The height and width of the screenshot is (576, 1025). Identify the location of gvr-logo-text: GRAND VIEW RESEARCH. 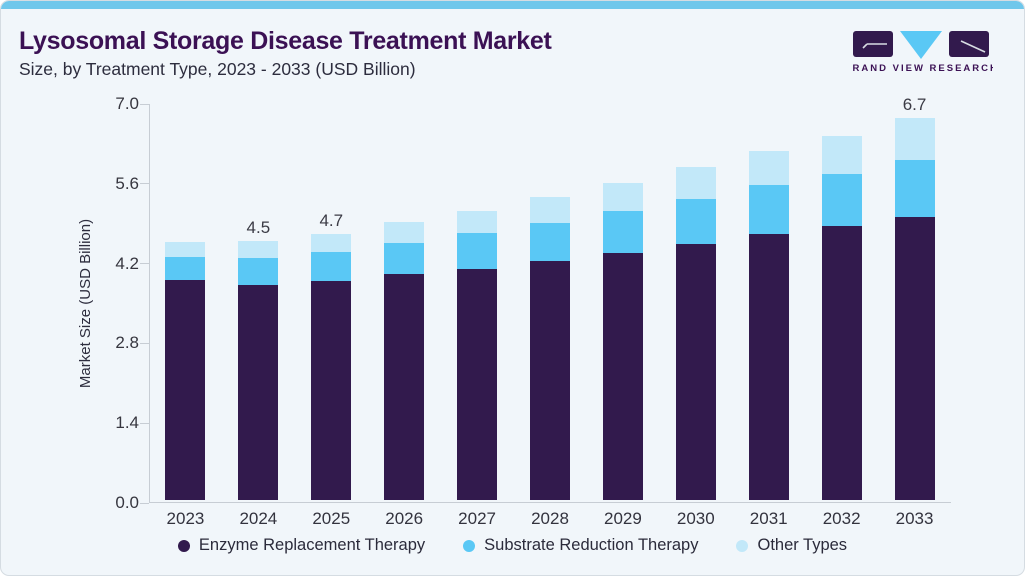
(923, 68).